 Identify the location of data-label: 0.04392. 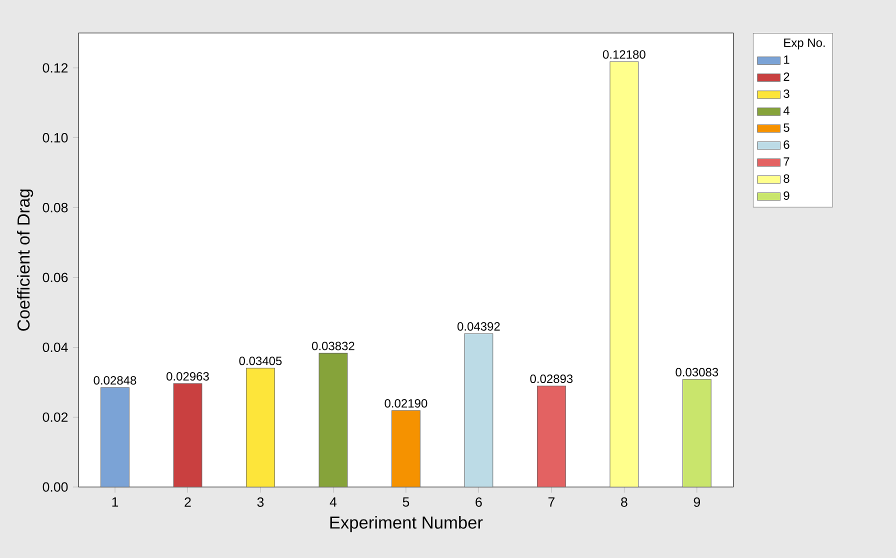
(478, 326).